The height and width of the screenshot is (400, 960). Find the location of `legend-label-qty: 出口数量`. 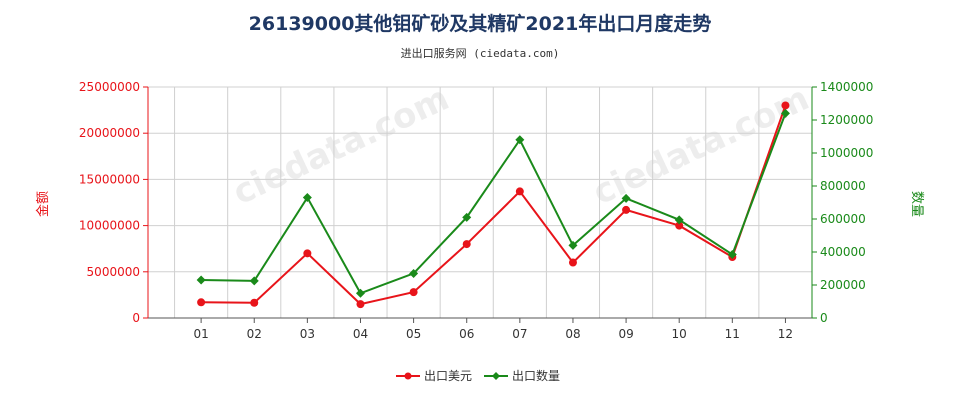

legend-label-qty: 出口数量 is located at coordinates (536, 375).